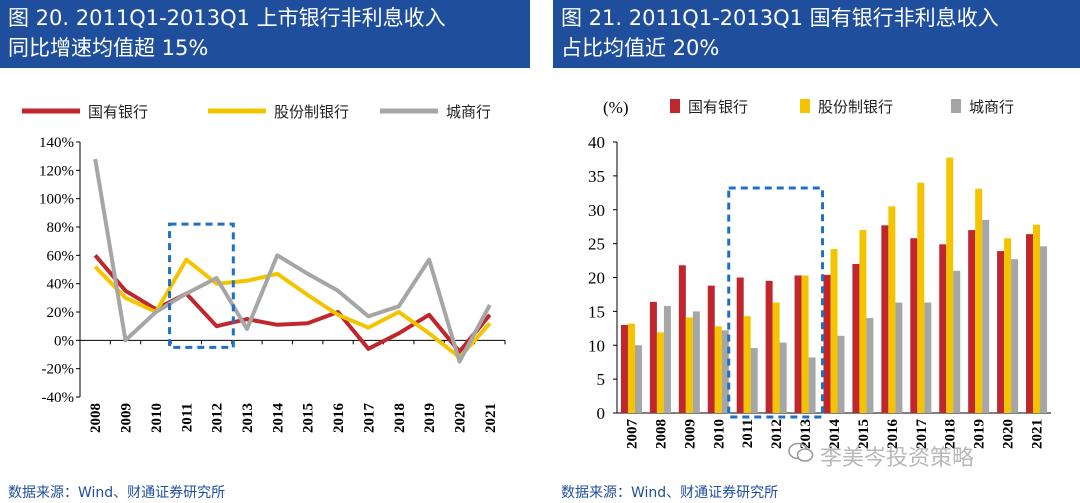 Image resolution: width=1080 pixels, height=503 pixels. Describe the element at coordinates (58, 398) in the screenshot. I see `y-tick-label: -40%` at that location.